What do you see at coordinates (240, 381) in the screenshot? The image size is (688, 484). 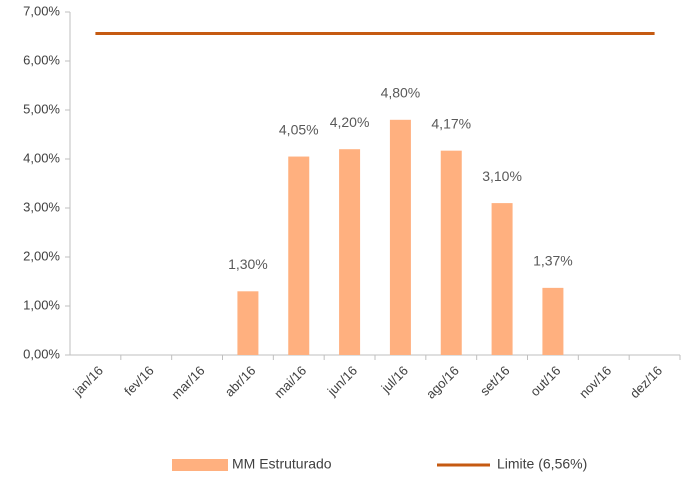 I see `x-tick-label: abr/16` at bounding box center [240, 381].